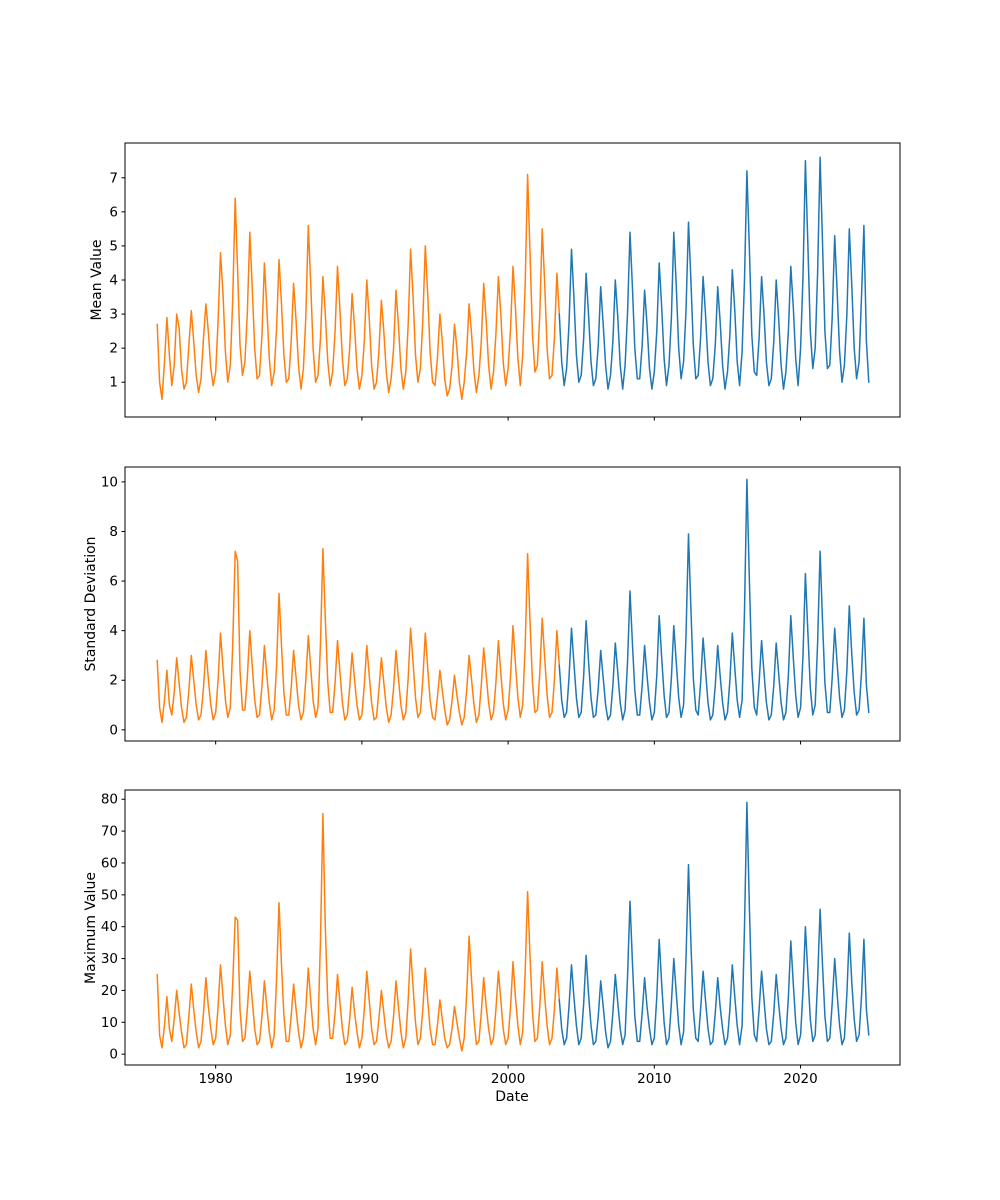 This screenshot has width=1000, height=1200. I want to click on y-tick-label: 20, so click(109, 991).